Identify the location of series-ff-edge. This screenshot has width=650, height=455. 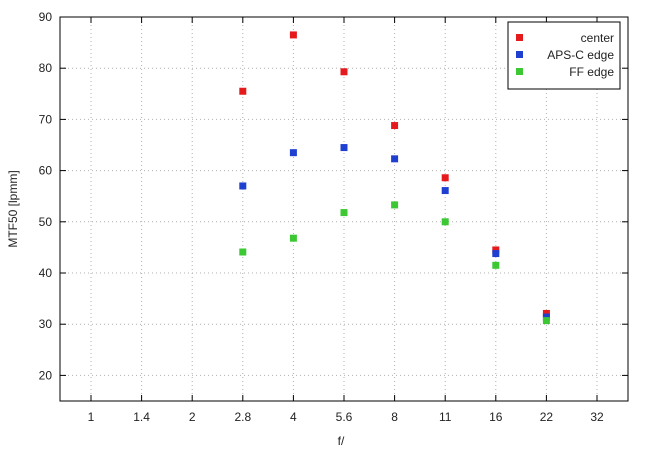
(394, 263).